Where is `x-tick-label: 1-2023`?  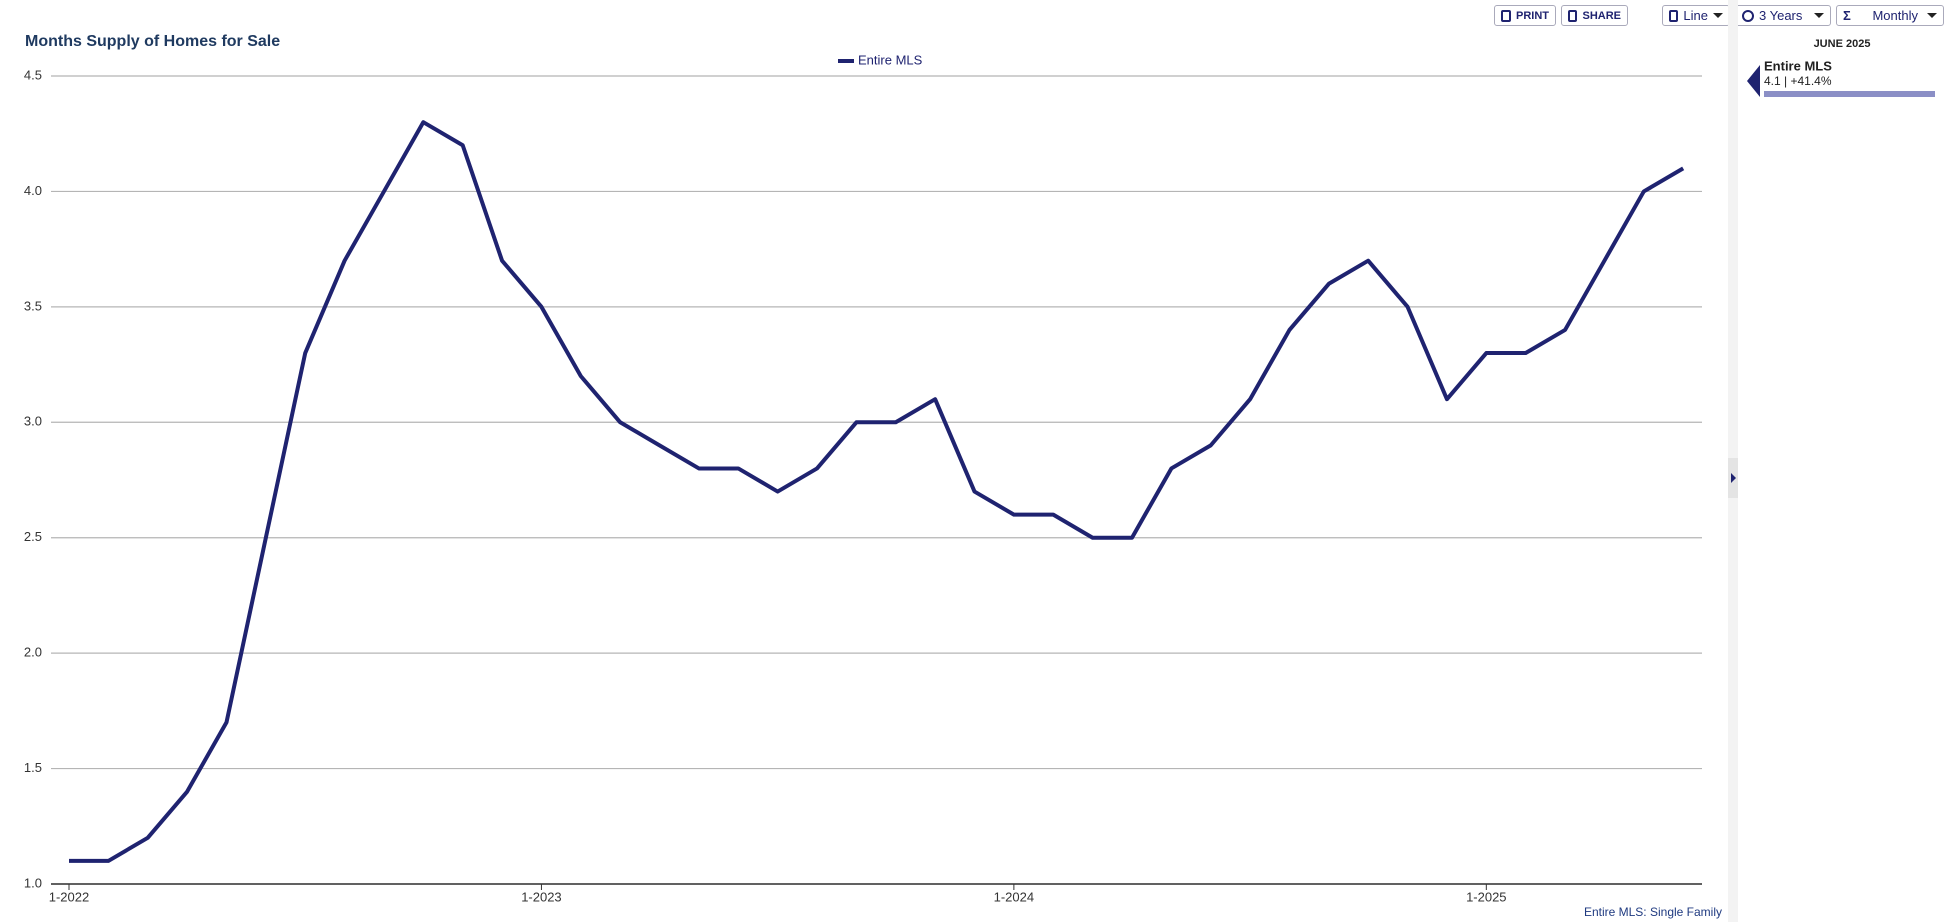 x-tick-label: 1-2023 is located at coordinates (541, 896).